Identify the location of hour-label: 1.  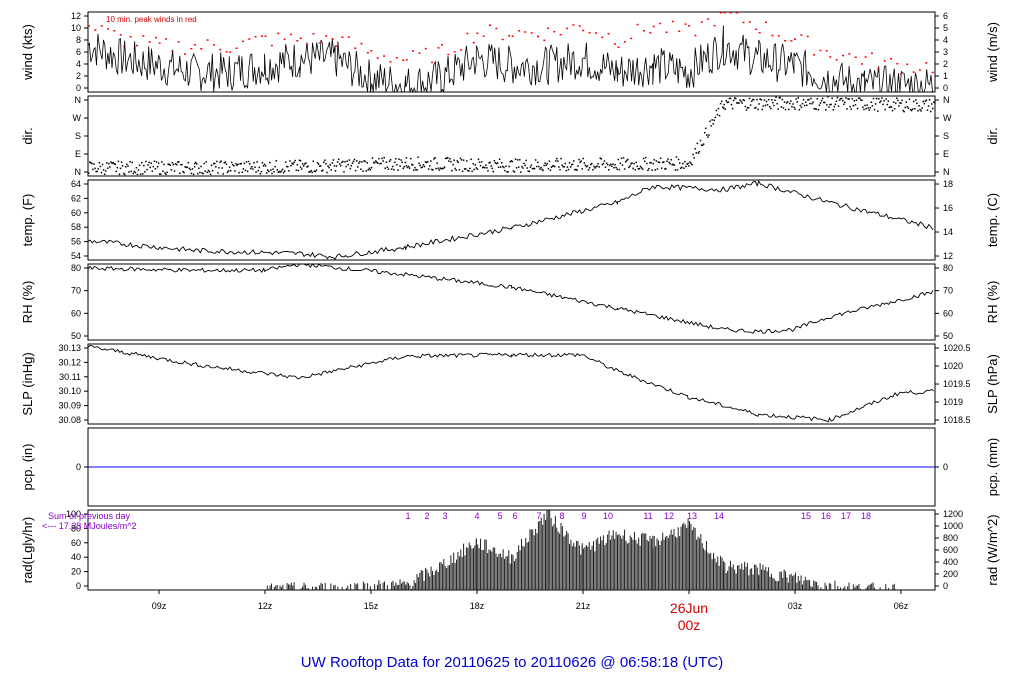
(407, 516).